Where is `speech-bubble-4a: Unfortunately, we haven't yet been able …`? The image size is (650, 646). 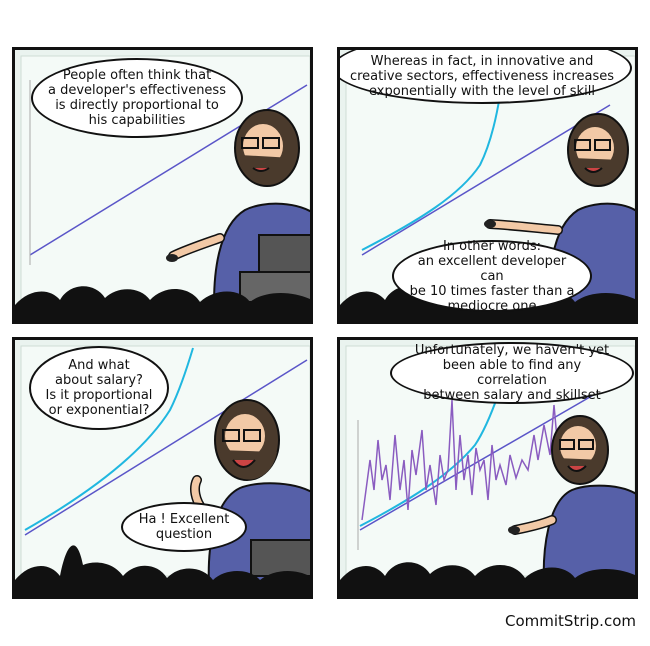 speech-bubble-4a: Unfortunately, we haven't yet been able … is located at coordinates (512, 373).